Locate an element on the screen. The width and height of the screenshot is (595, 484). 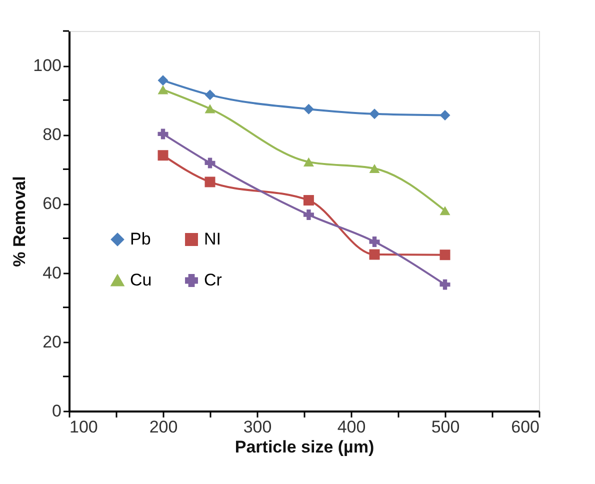
y-tick-label: 100 is located at coordinates (47, 66).